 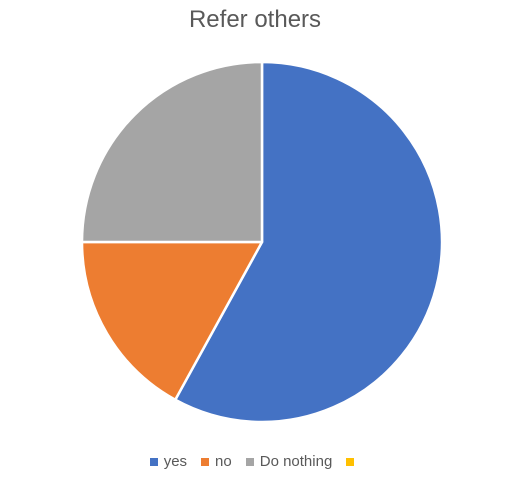 I want to click on legend-item-yes: yes, so click(x=168, y=461).